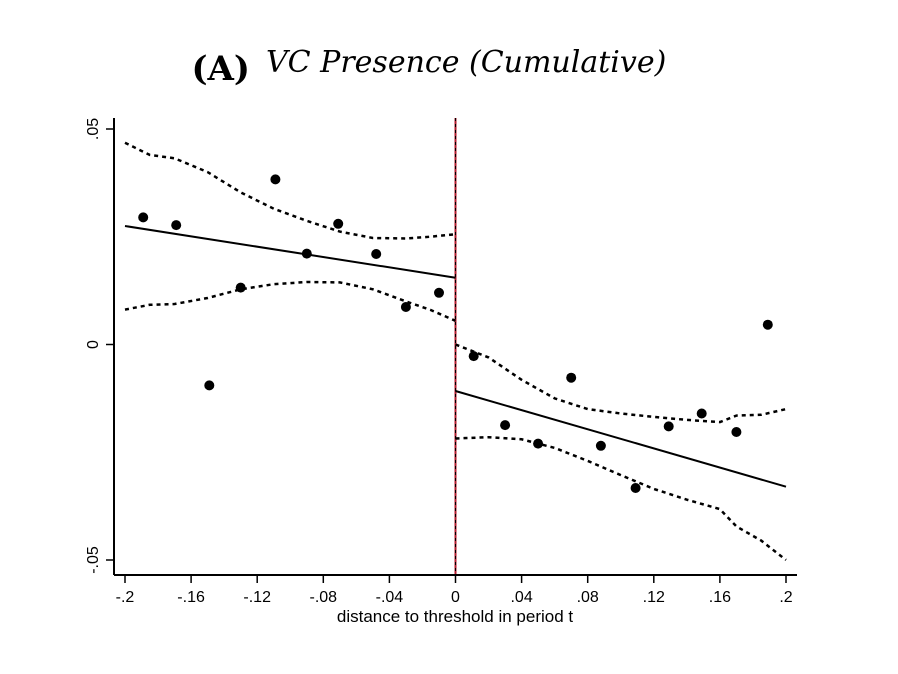 Image resolution: width=898 pixels, height=674 pixels. Describe the element at coordinates (466, 62) in the screenshot. I see `chart-title: VC Presence (Cumulative)` at that location.